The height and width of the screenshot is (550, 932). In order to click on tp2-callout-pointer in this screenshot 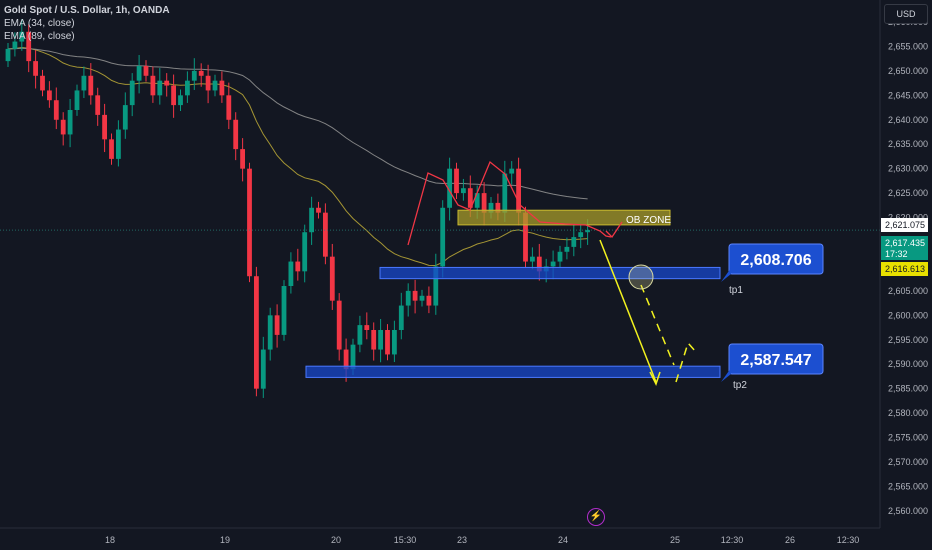, I will do `click(726, 375)`.